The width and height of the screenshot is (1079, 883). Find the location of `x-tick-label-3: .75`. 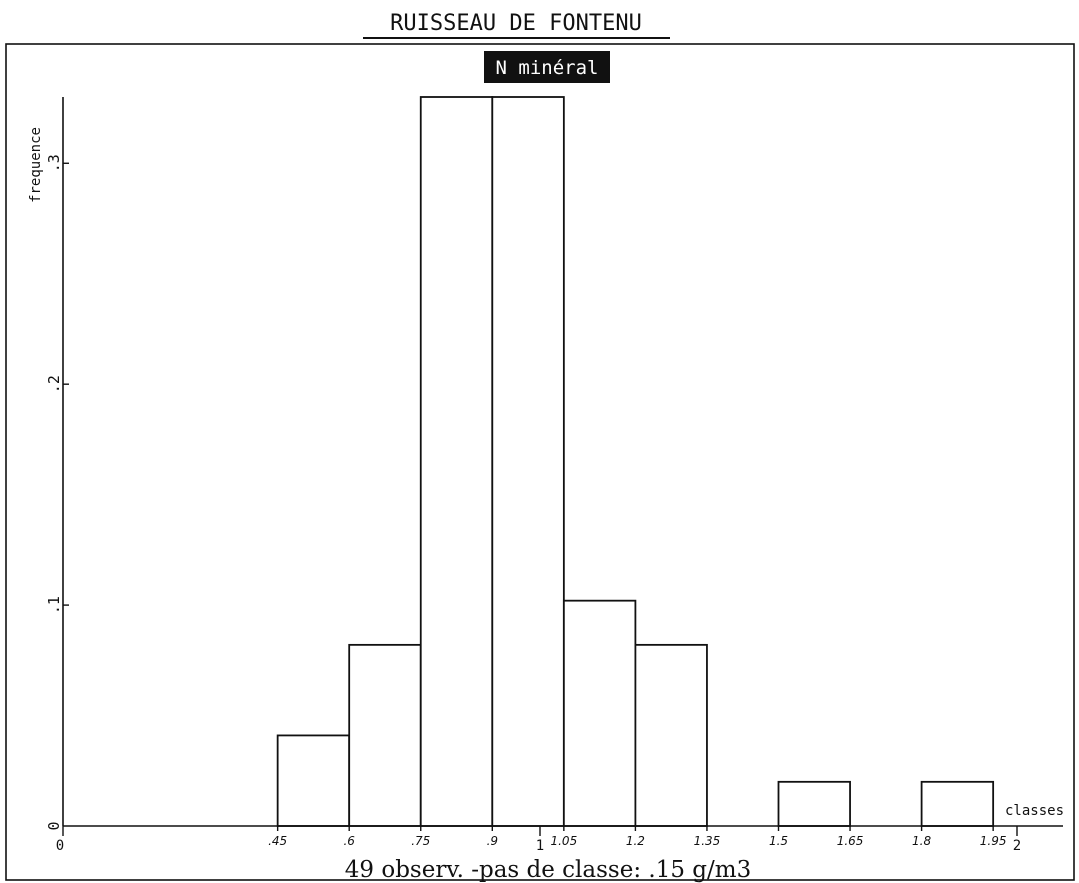

x-tick-label-3: .75 is located at coordinates (420, 841).